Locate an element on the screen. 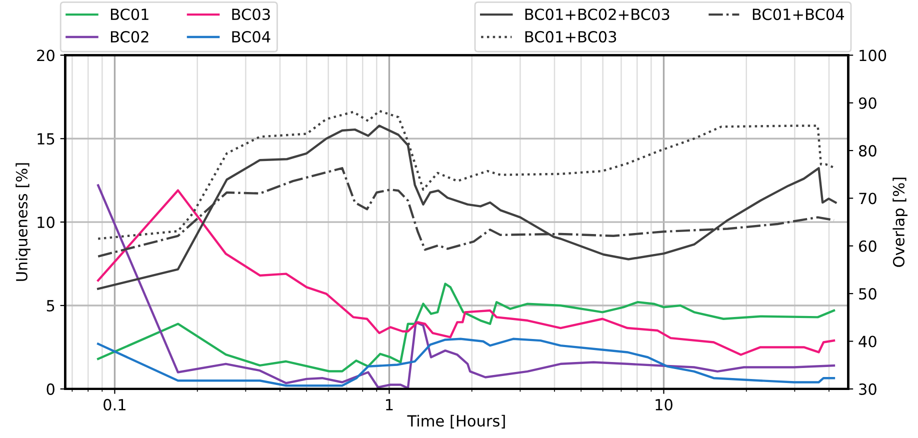 The height and width of the screenshot is (438, 918). legend-label: BC01 is located at coordinates (129, 14).